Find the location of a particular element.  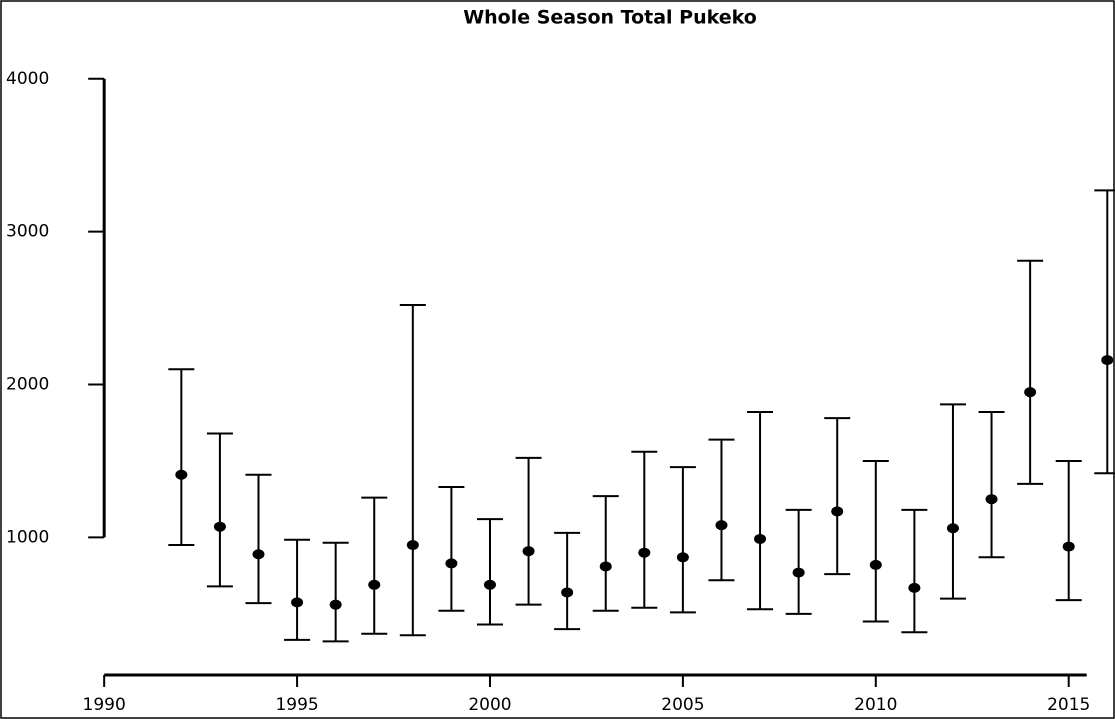

x-tick-label: 2010 is located at coordinates (875, 705).